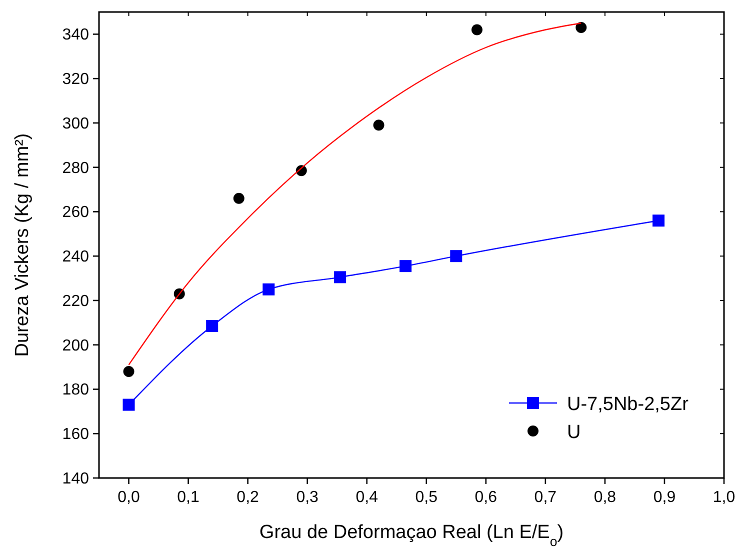 This screenshot has height=550, width=740. What do you see at coordinates (426, 497) in the screenshot?
I see `x-tick-label: 0,5` at bounding box center [426, 497].